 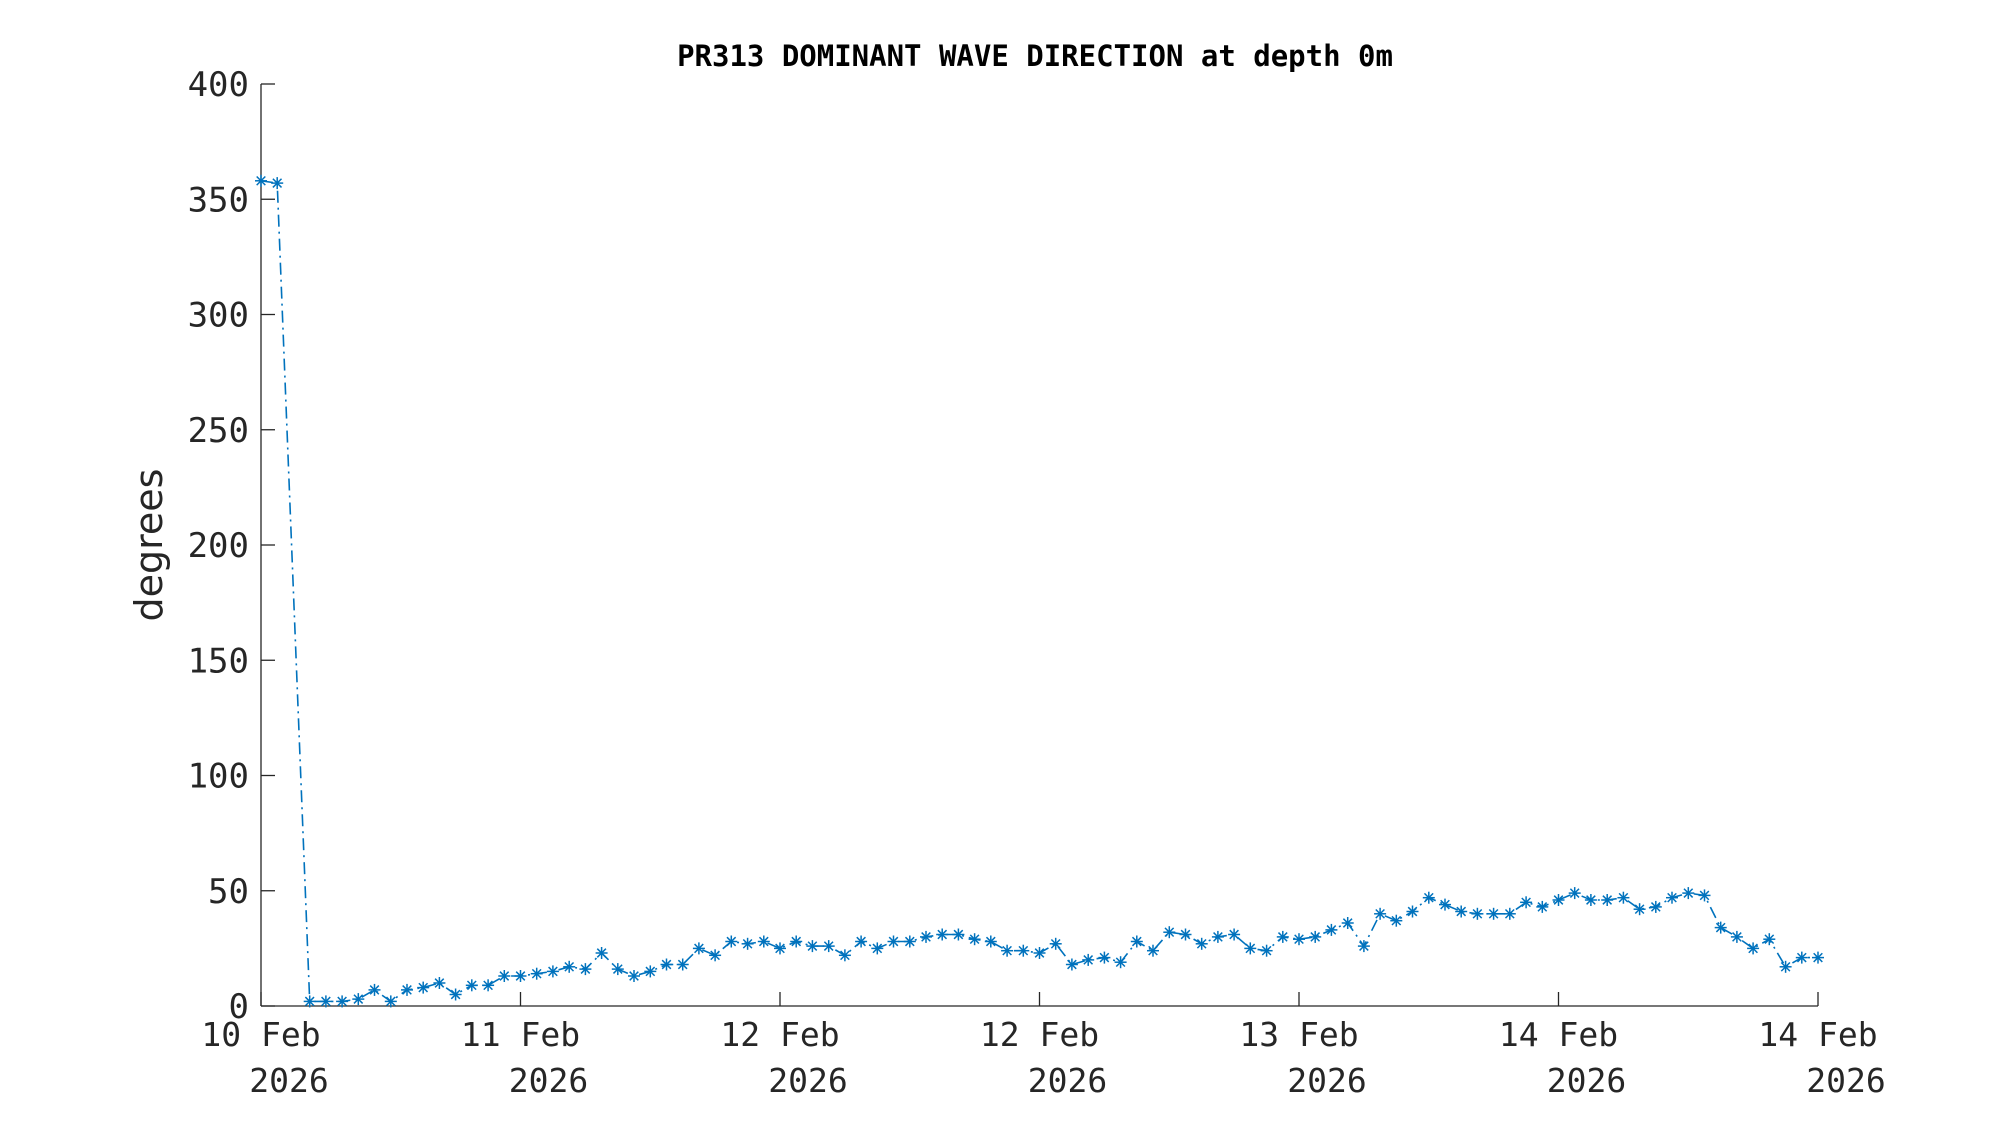 I want to click on y-tick-label: 350, so click(x=218, y=200).